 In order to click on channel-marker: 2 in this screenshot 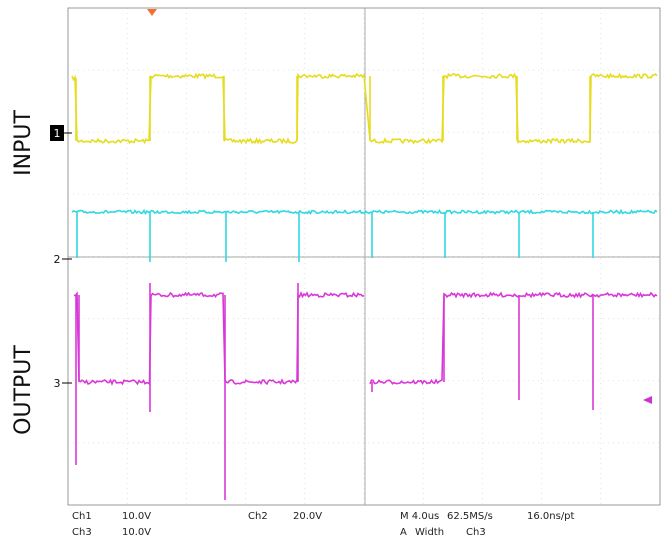, I will do `click(57, 259)`.